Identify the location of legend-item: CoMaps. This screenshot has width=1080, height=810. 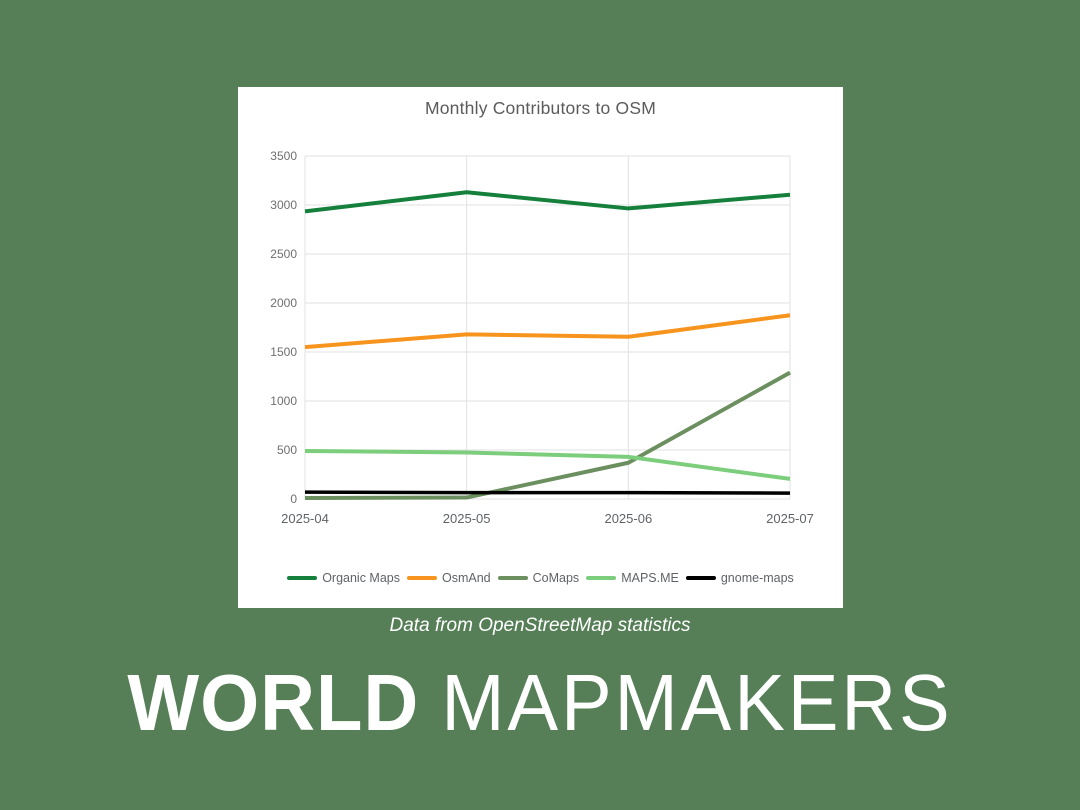
(538, 578).